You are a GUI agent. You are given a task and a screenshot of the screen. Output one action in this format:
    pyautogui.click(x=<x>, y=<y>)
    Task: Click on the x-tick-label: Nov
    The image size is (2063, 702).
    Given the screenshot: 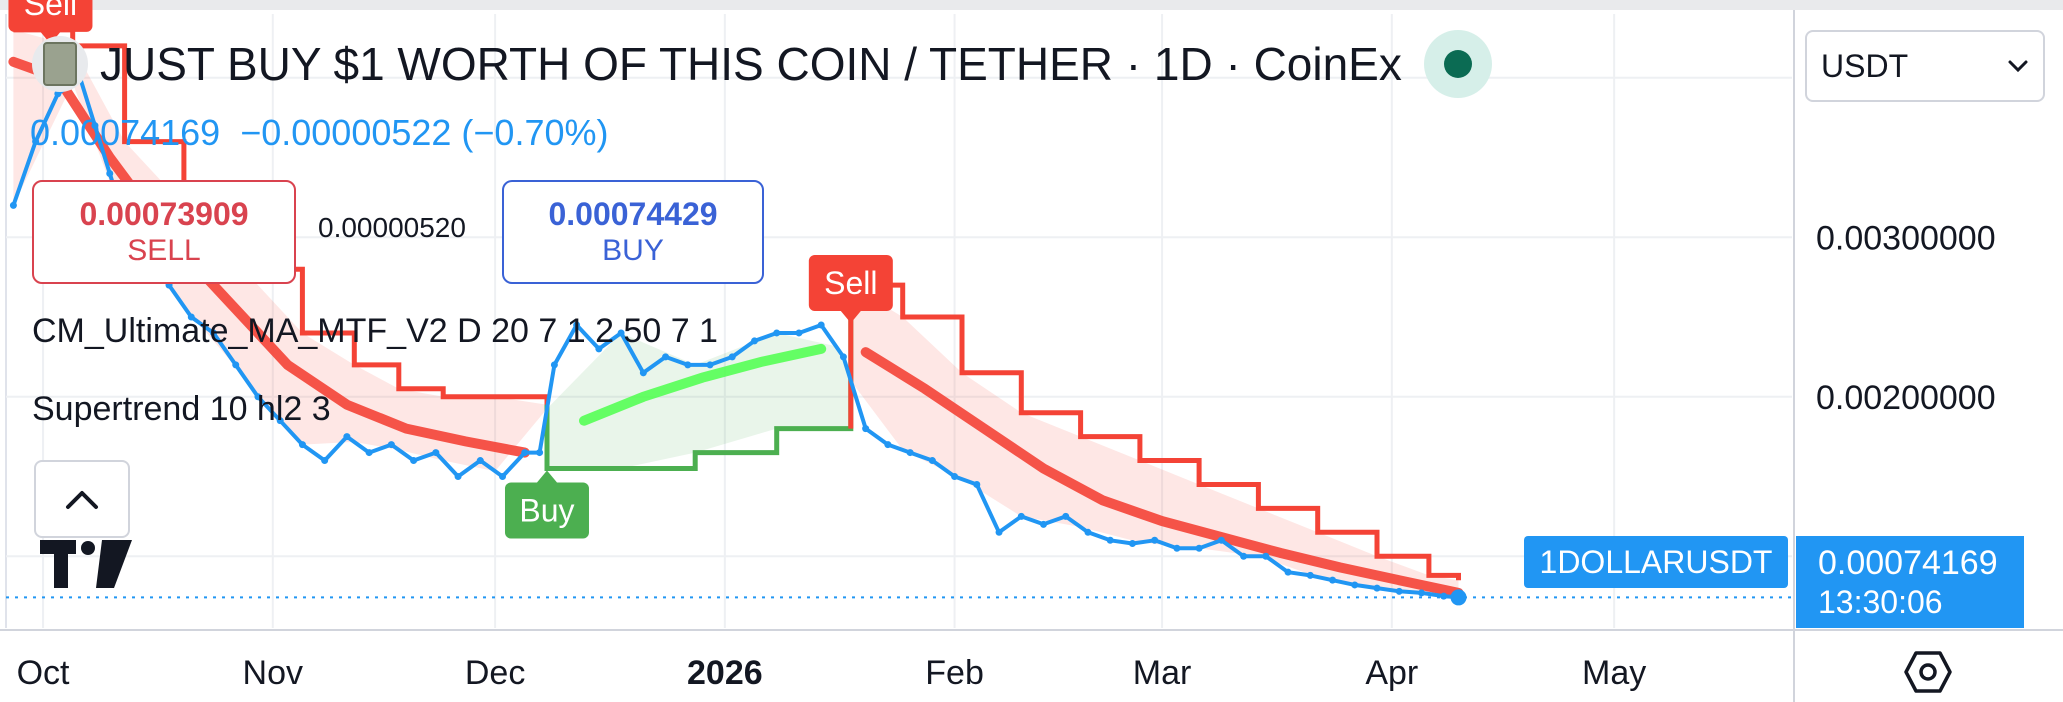 What is the action you would take?
    pyautogui.click(x=273, y=673)
    